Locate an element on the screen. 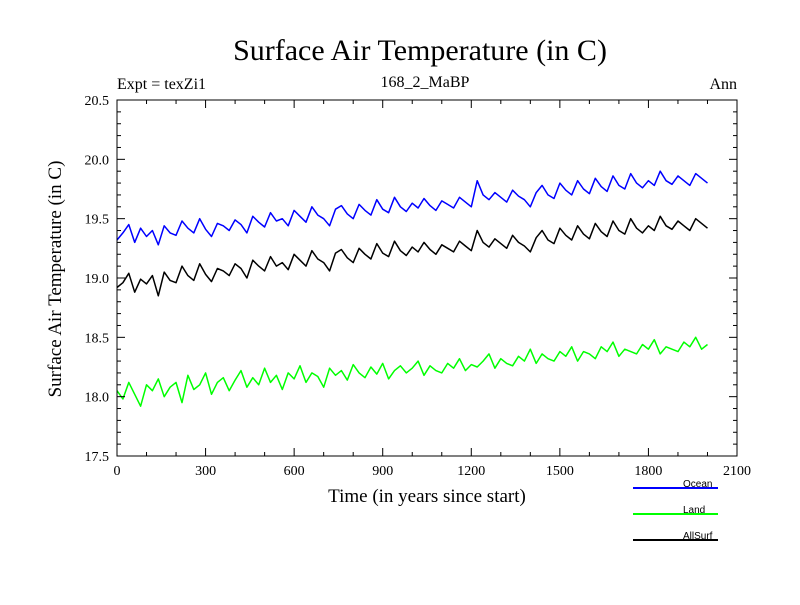 This screenshot has height=605, width=800. y-tick-label: 19.0 is located at coordinates (97, 279).